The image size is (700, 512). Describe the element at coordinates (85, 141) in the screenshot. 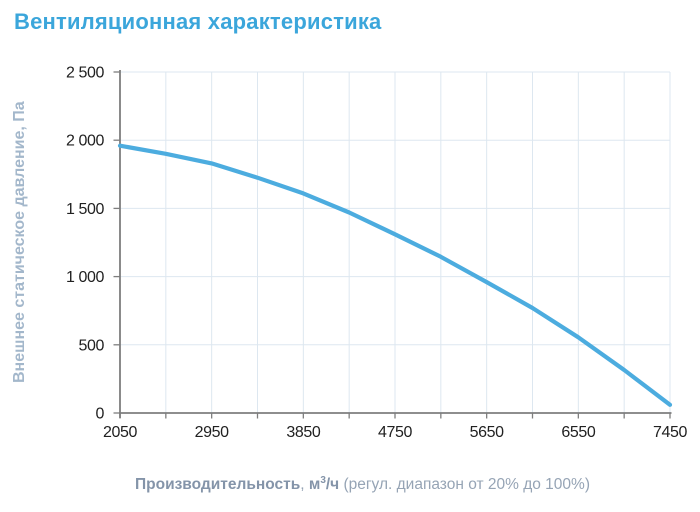

I see `y-tick-label: 2 000` at that location.